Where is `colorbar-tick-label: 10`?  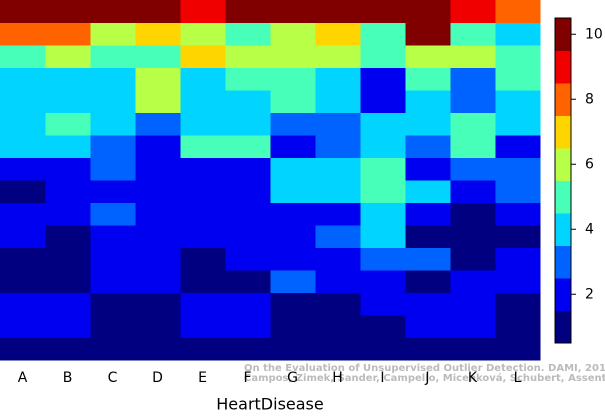 colorbar-tick-label: 10 is located at coordinates (594, 34).